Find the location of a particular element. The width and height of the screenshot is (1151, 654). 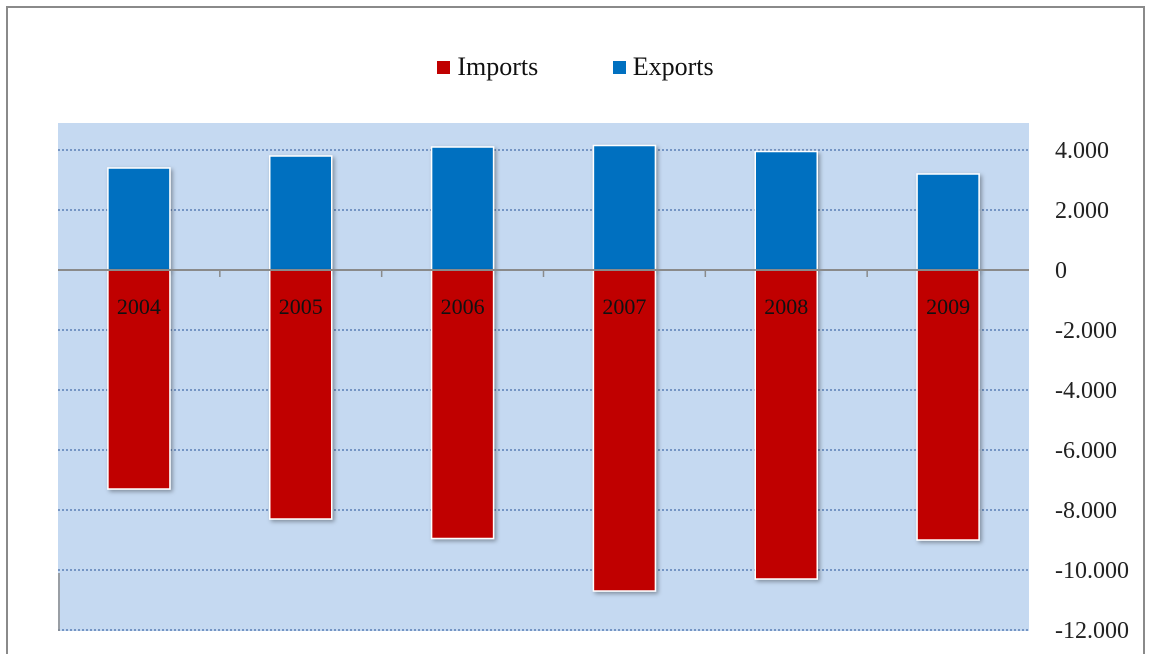

y-tick-label: -8.000 is located at coordinates (1086, 511).